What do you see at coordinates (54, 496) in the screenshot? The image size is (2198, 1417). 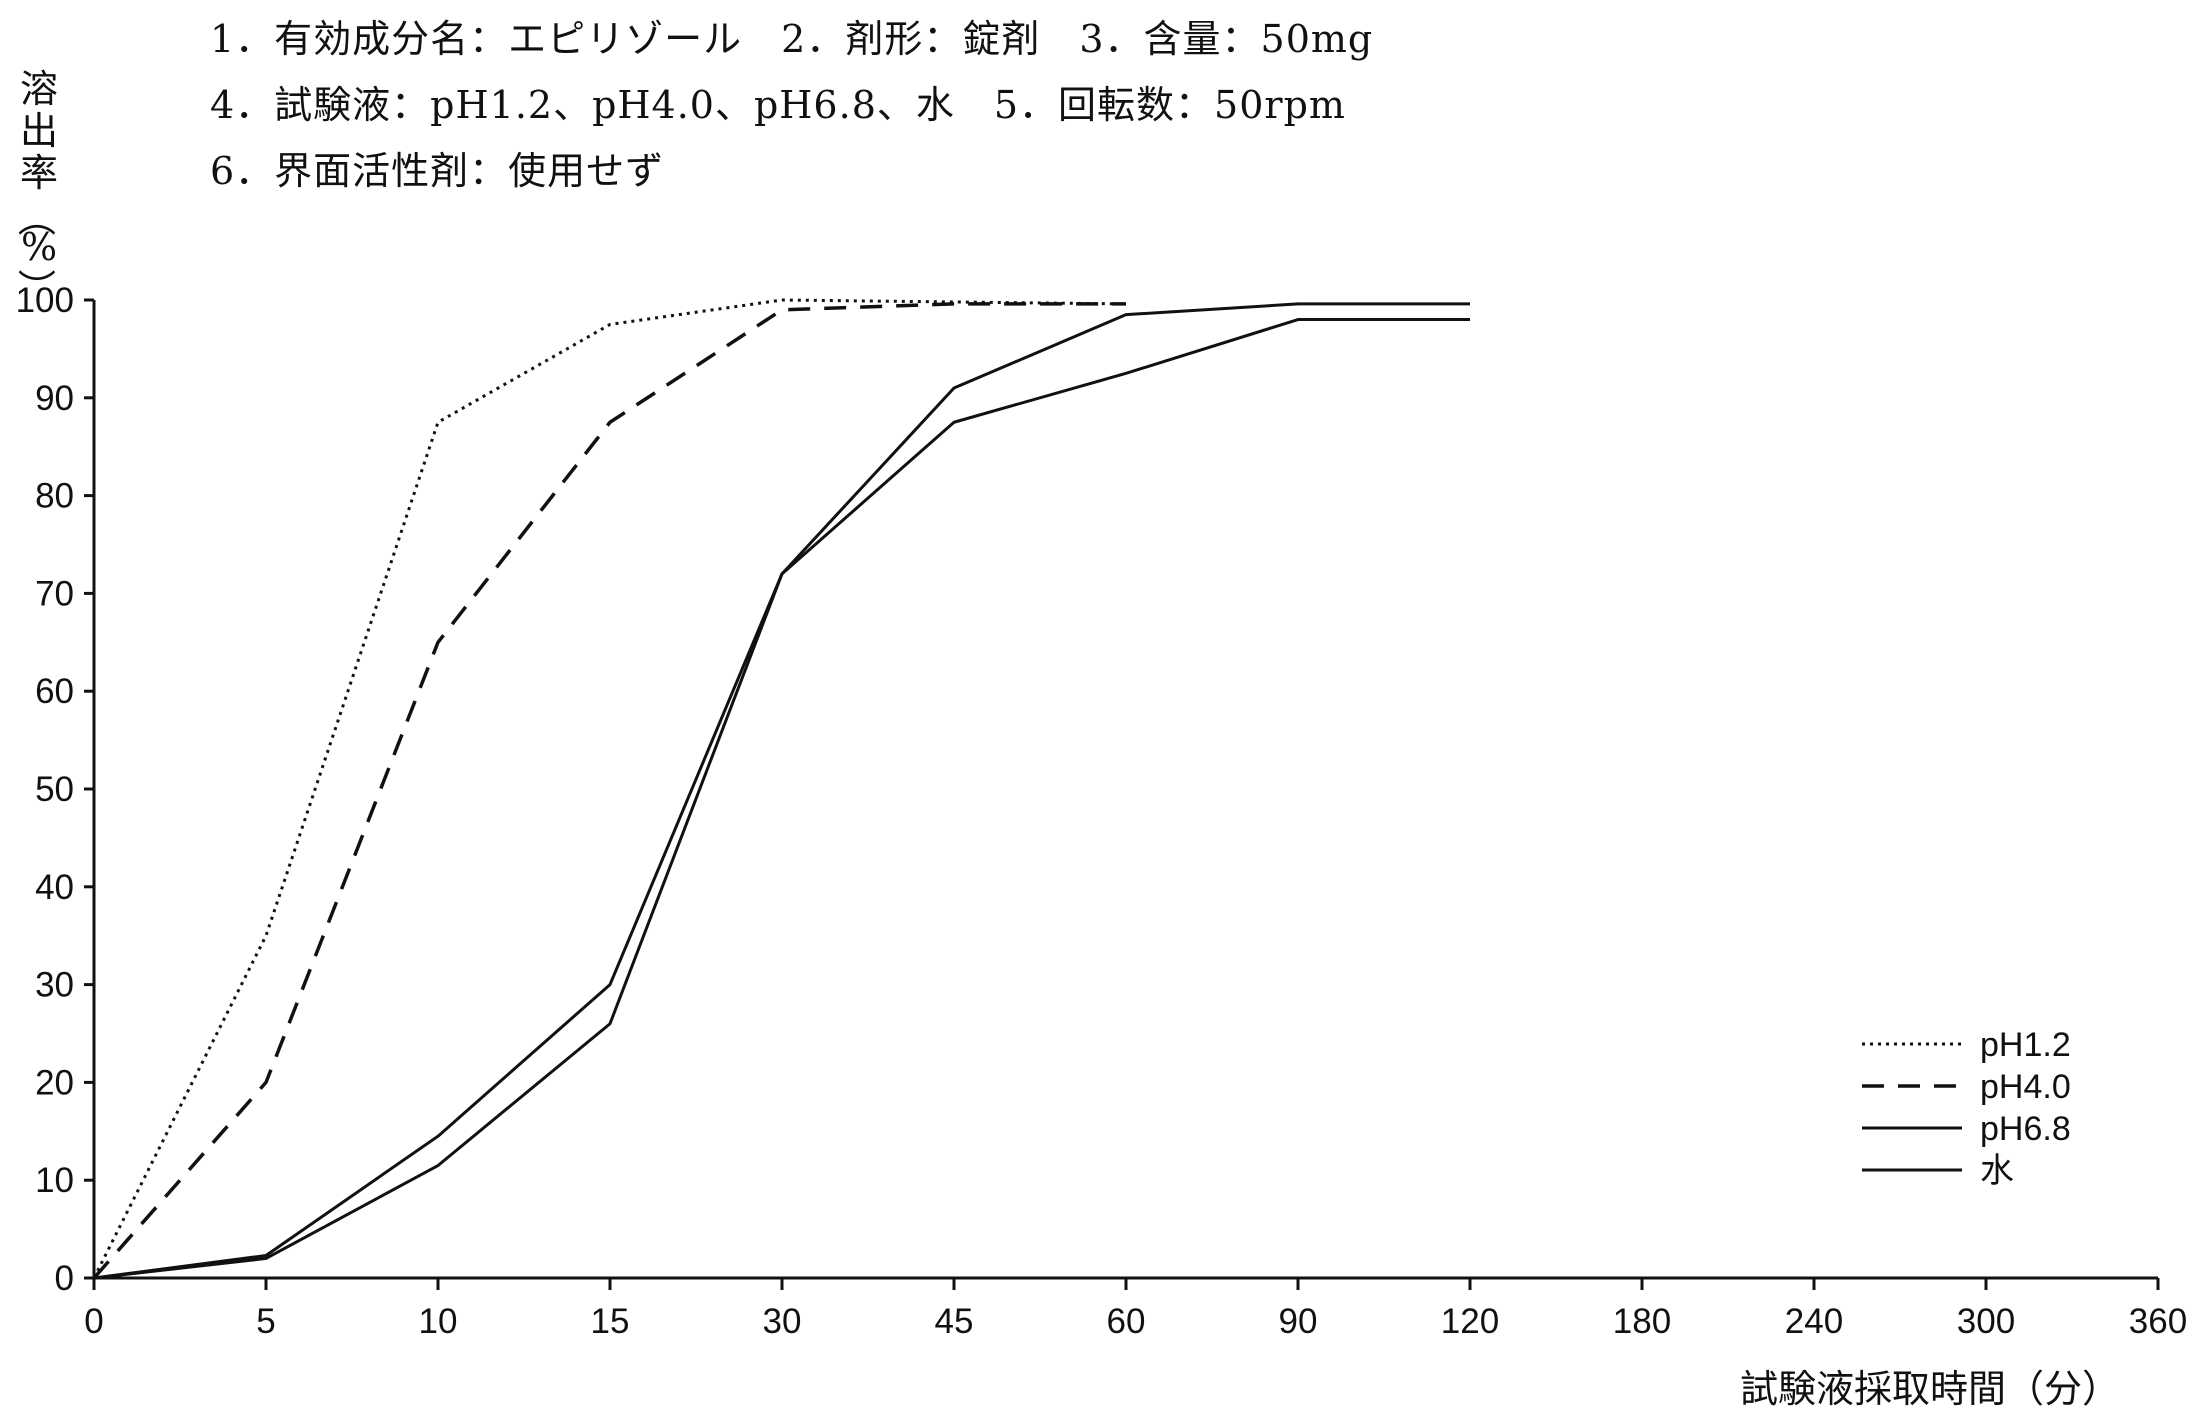 I see `y-tick-label: 80` at bounding box center [54, 496].